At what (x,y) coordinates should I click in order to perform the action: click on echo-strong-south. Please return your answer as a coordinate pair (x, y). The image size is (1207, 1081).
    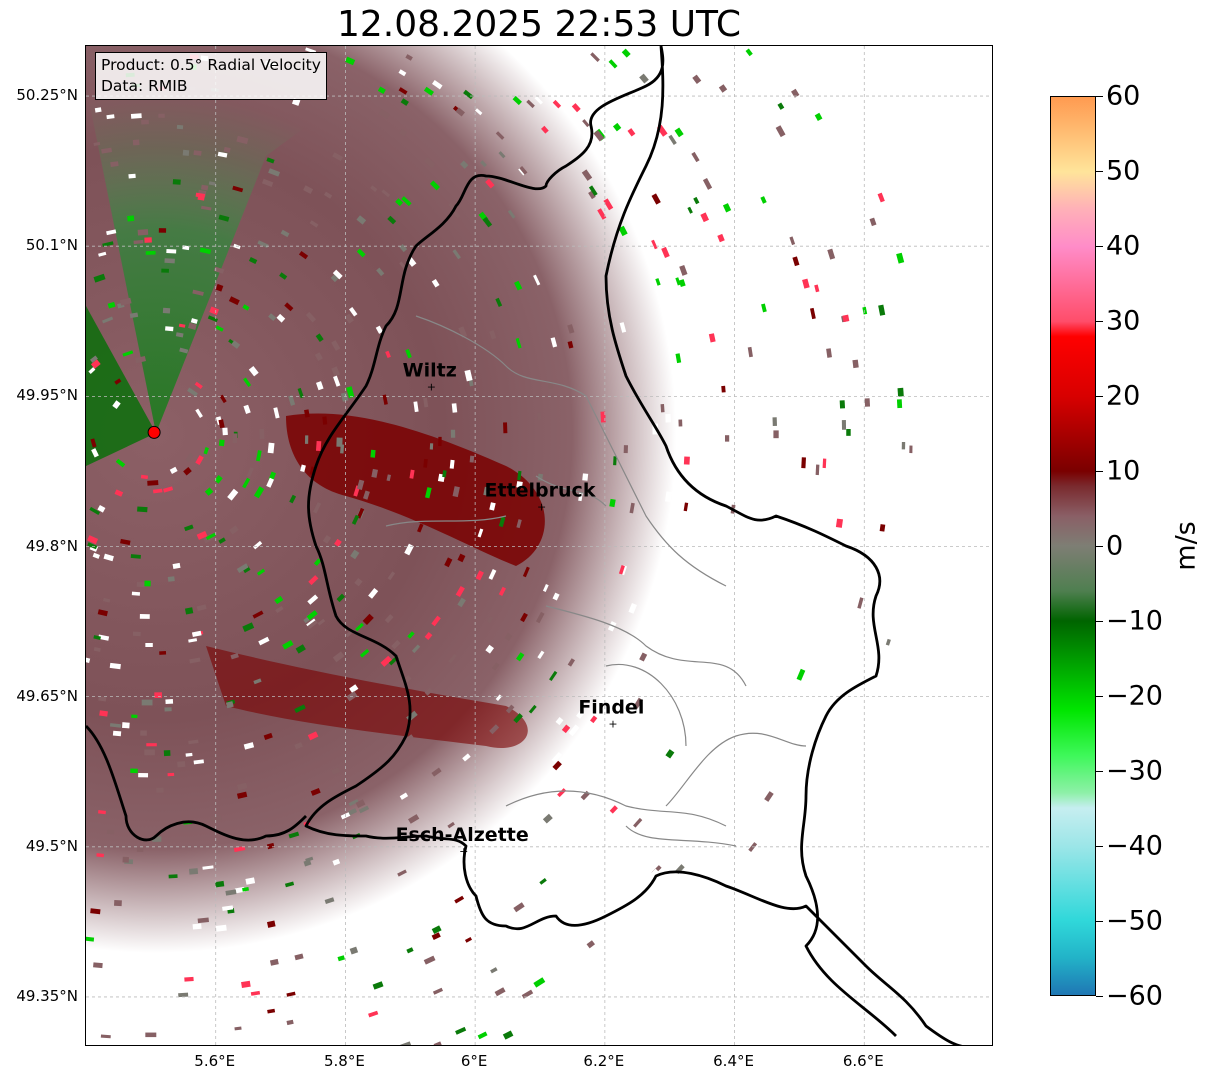
    Looking at the image, I should click on (367, 697).